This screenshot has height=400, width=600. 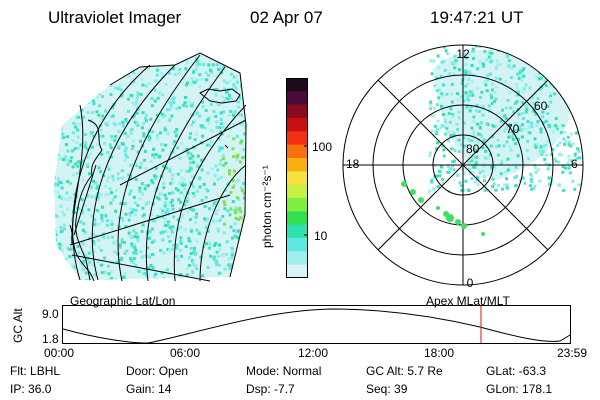 I want to click on instrument-title: Ultraviolet Imager, so click(x=115, y=17).